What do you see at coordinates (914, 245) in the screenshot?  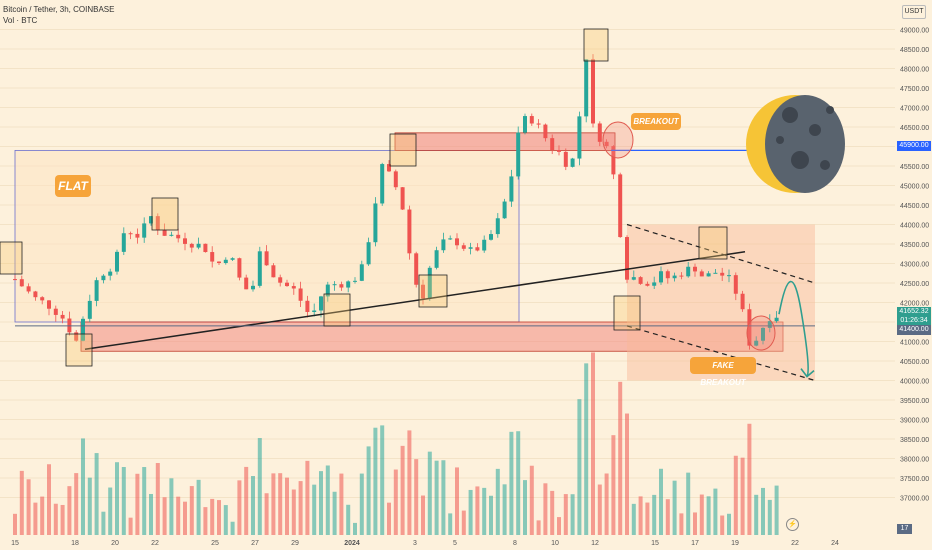 I see `price-tick-label: 43500.00` at bounding box center [914, 245].